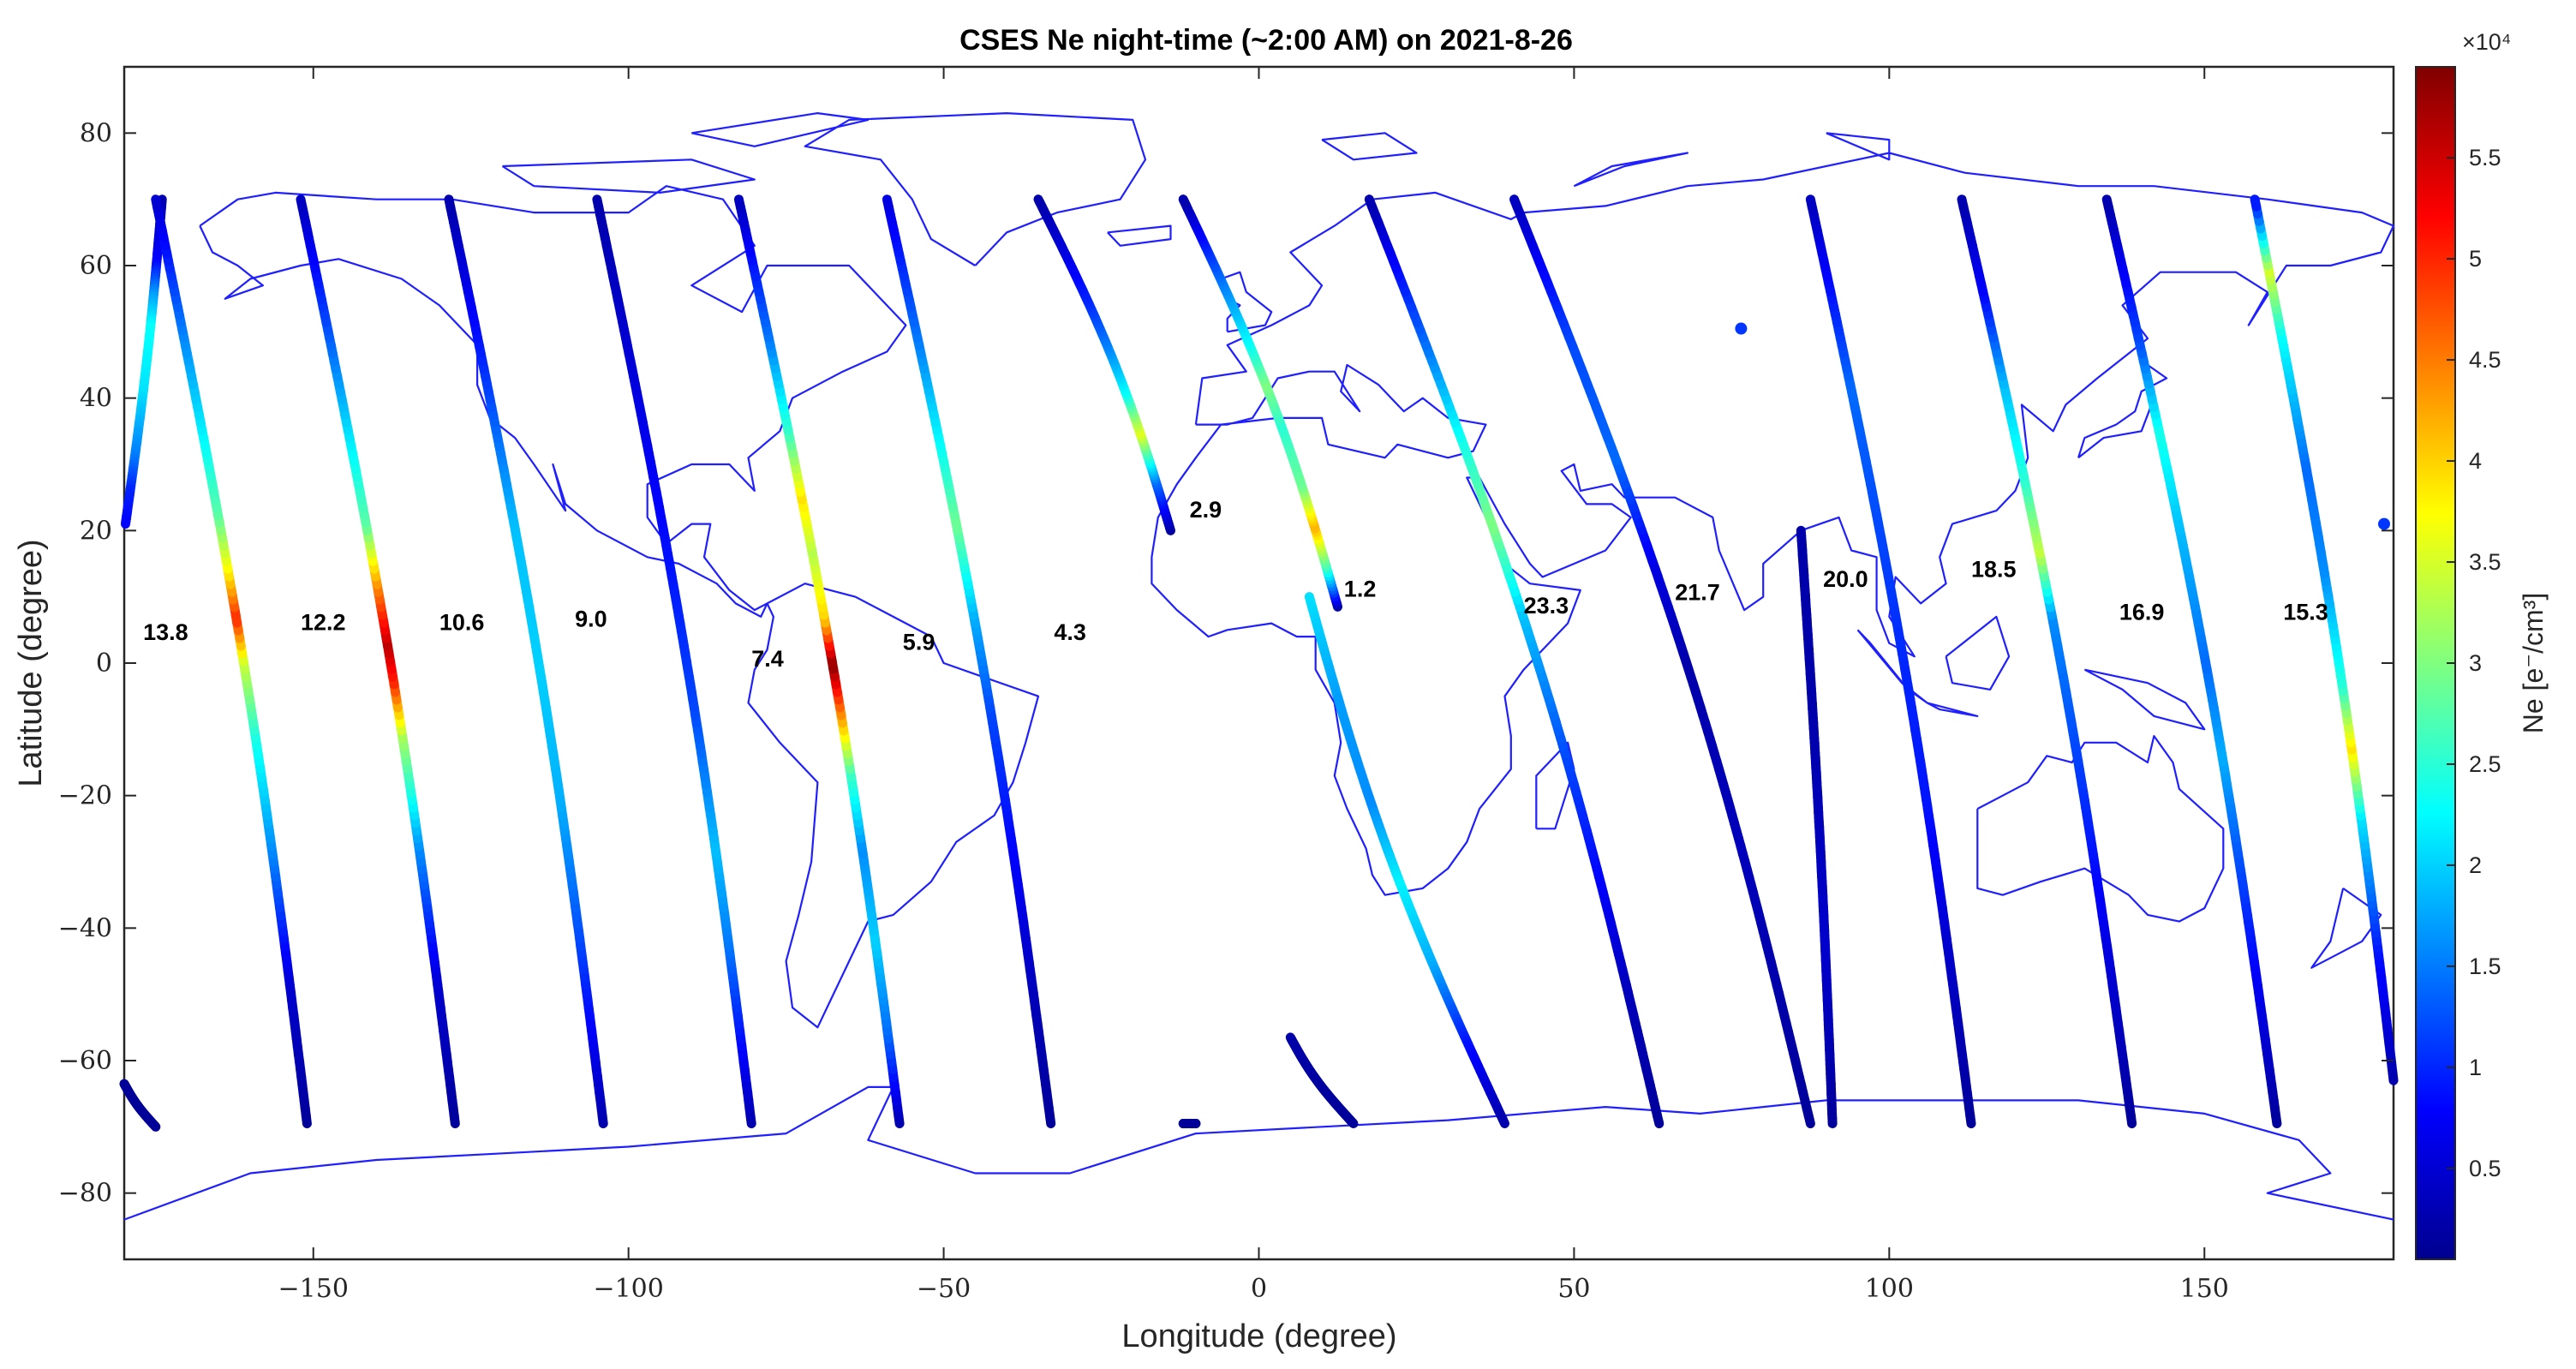 This screenshot has height=1369, width=2576. Describe the element at coordinates (1258, 1336) in the screenshot. I see `x-axis-label: Longitude (degree)` at that location.